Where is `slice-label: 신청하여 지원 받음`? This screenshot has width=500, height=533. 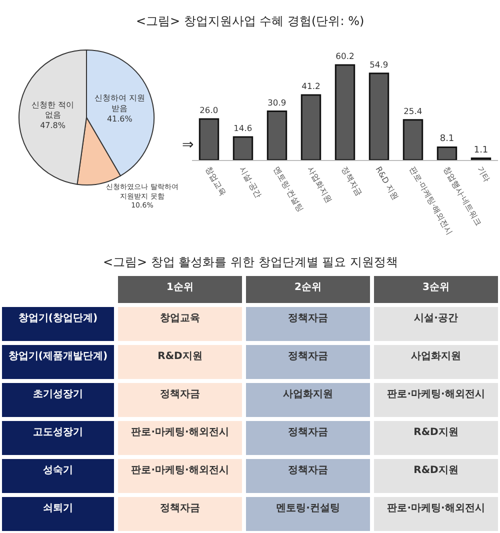
slice-label: 신청하여 지원 받음 is located at coordinates (119, 104).